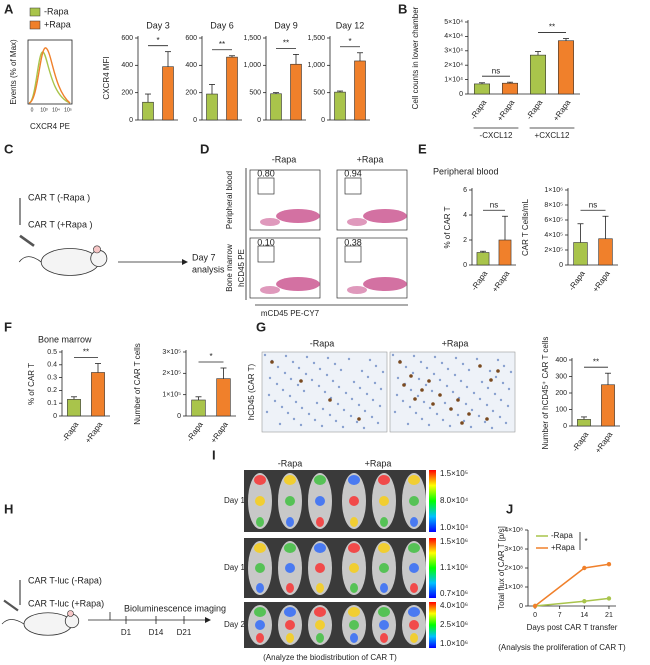  I want to click on y-tick-label: 0.3, so click(52, 377).